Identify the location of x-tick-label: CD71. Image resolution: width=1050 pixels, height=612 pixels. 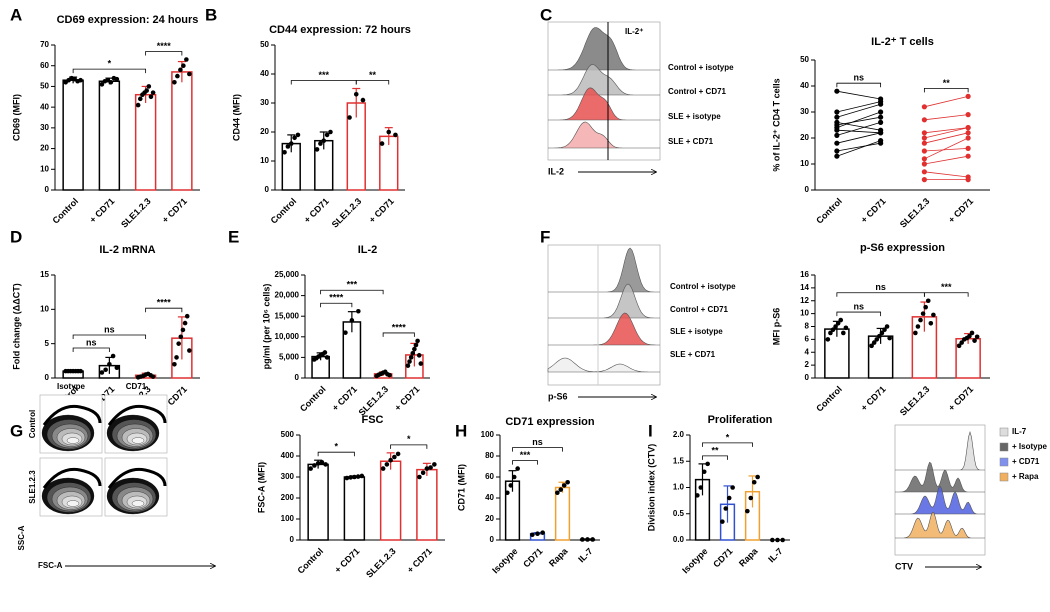
(532, 557).